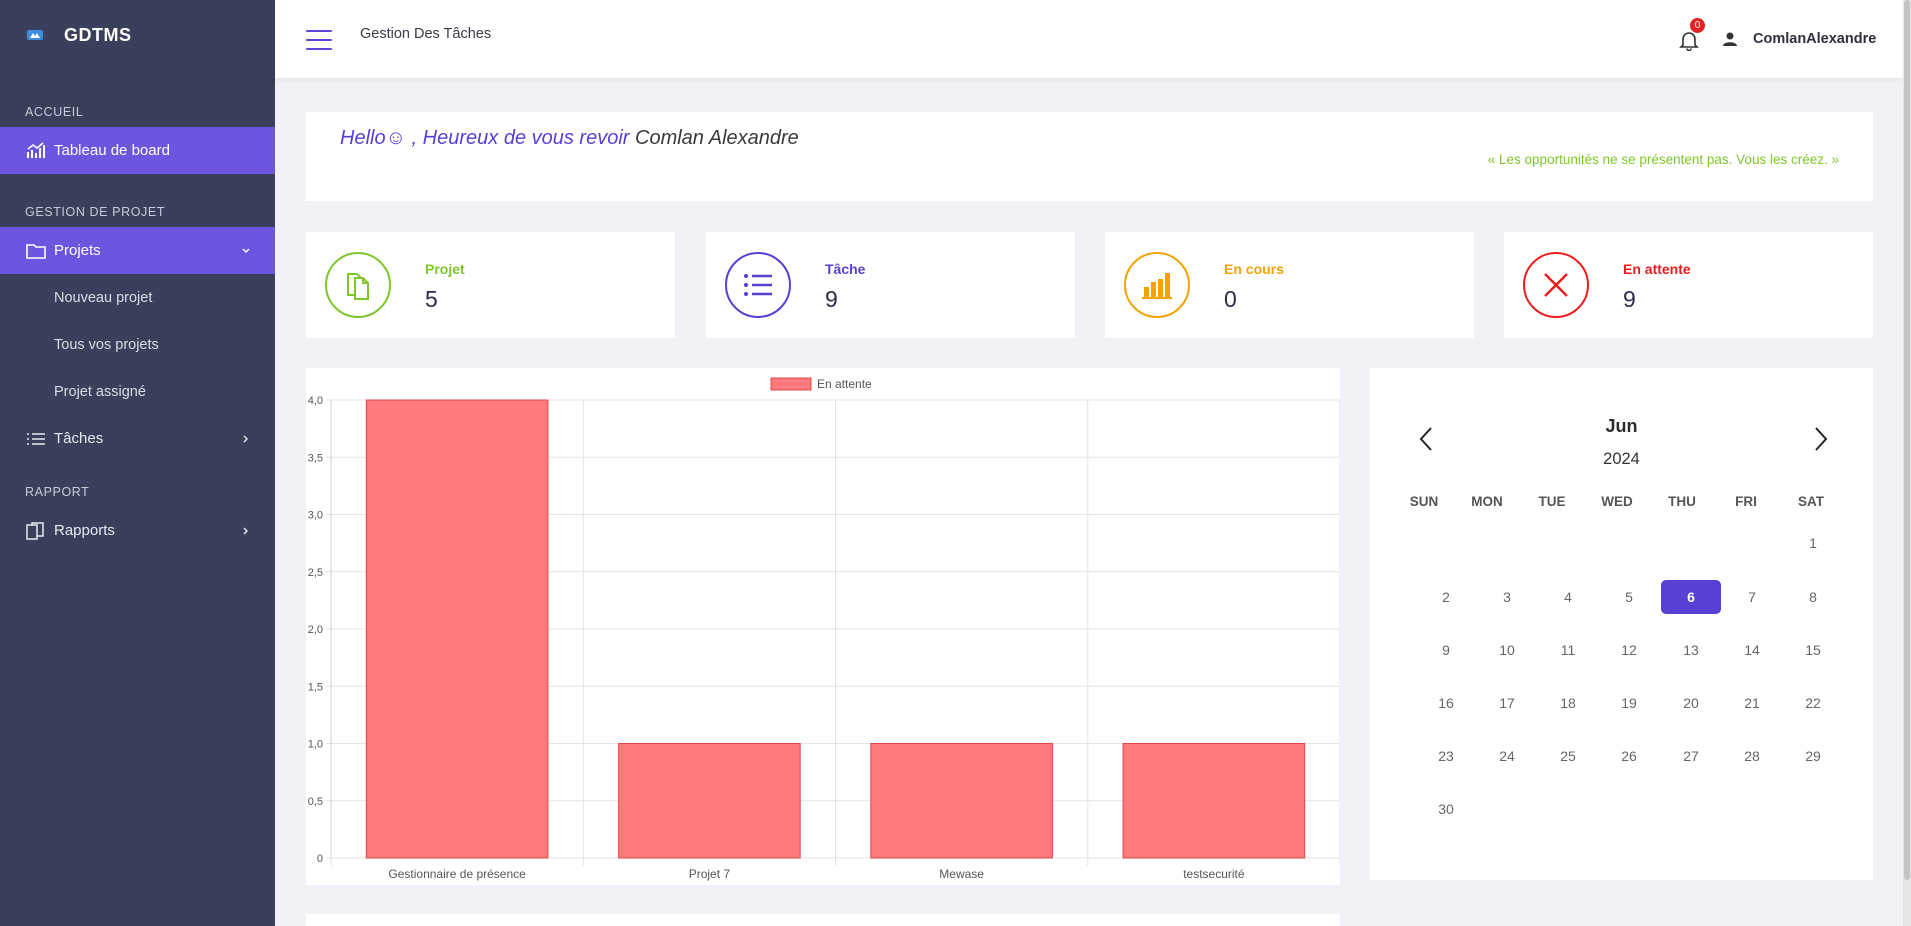 This screenshot has height=926, width=1911. What do you see at coordinates (1568, 756) in the screenshot?
I see `calendar-day: 25` at bounding box center [1568, 756].